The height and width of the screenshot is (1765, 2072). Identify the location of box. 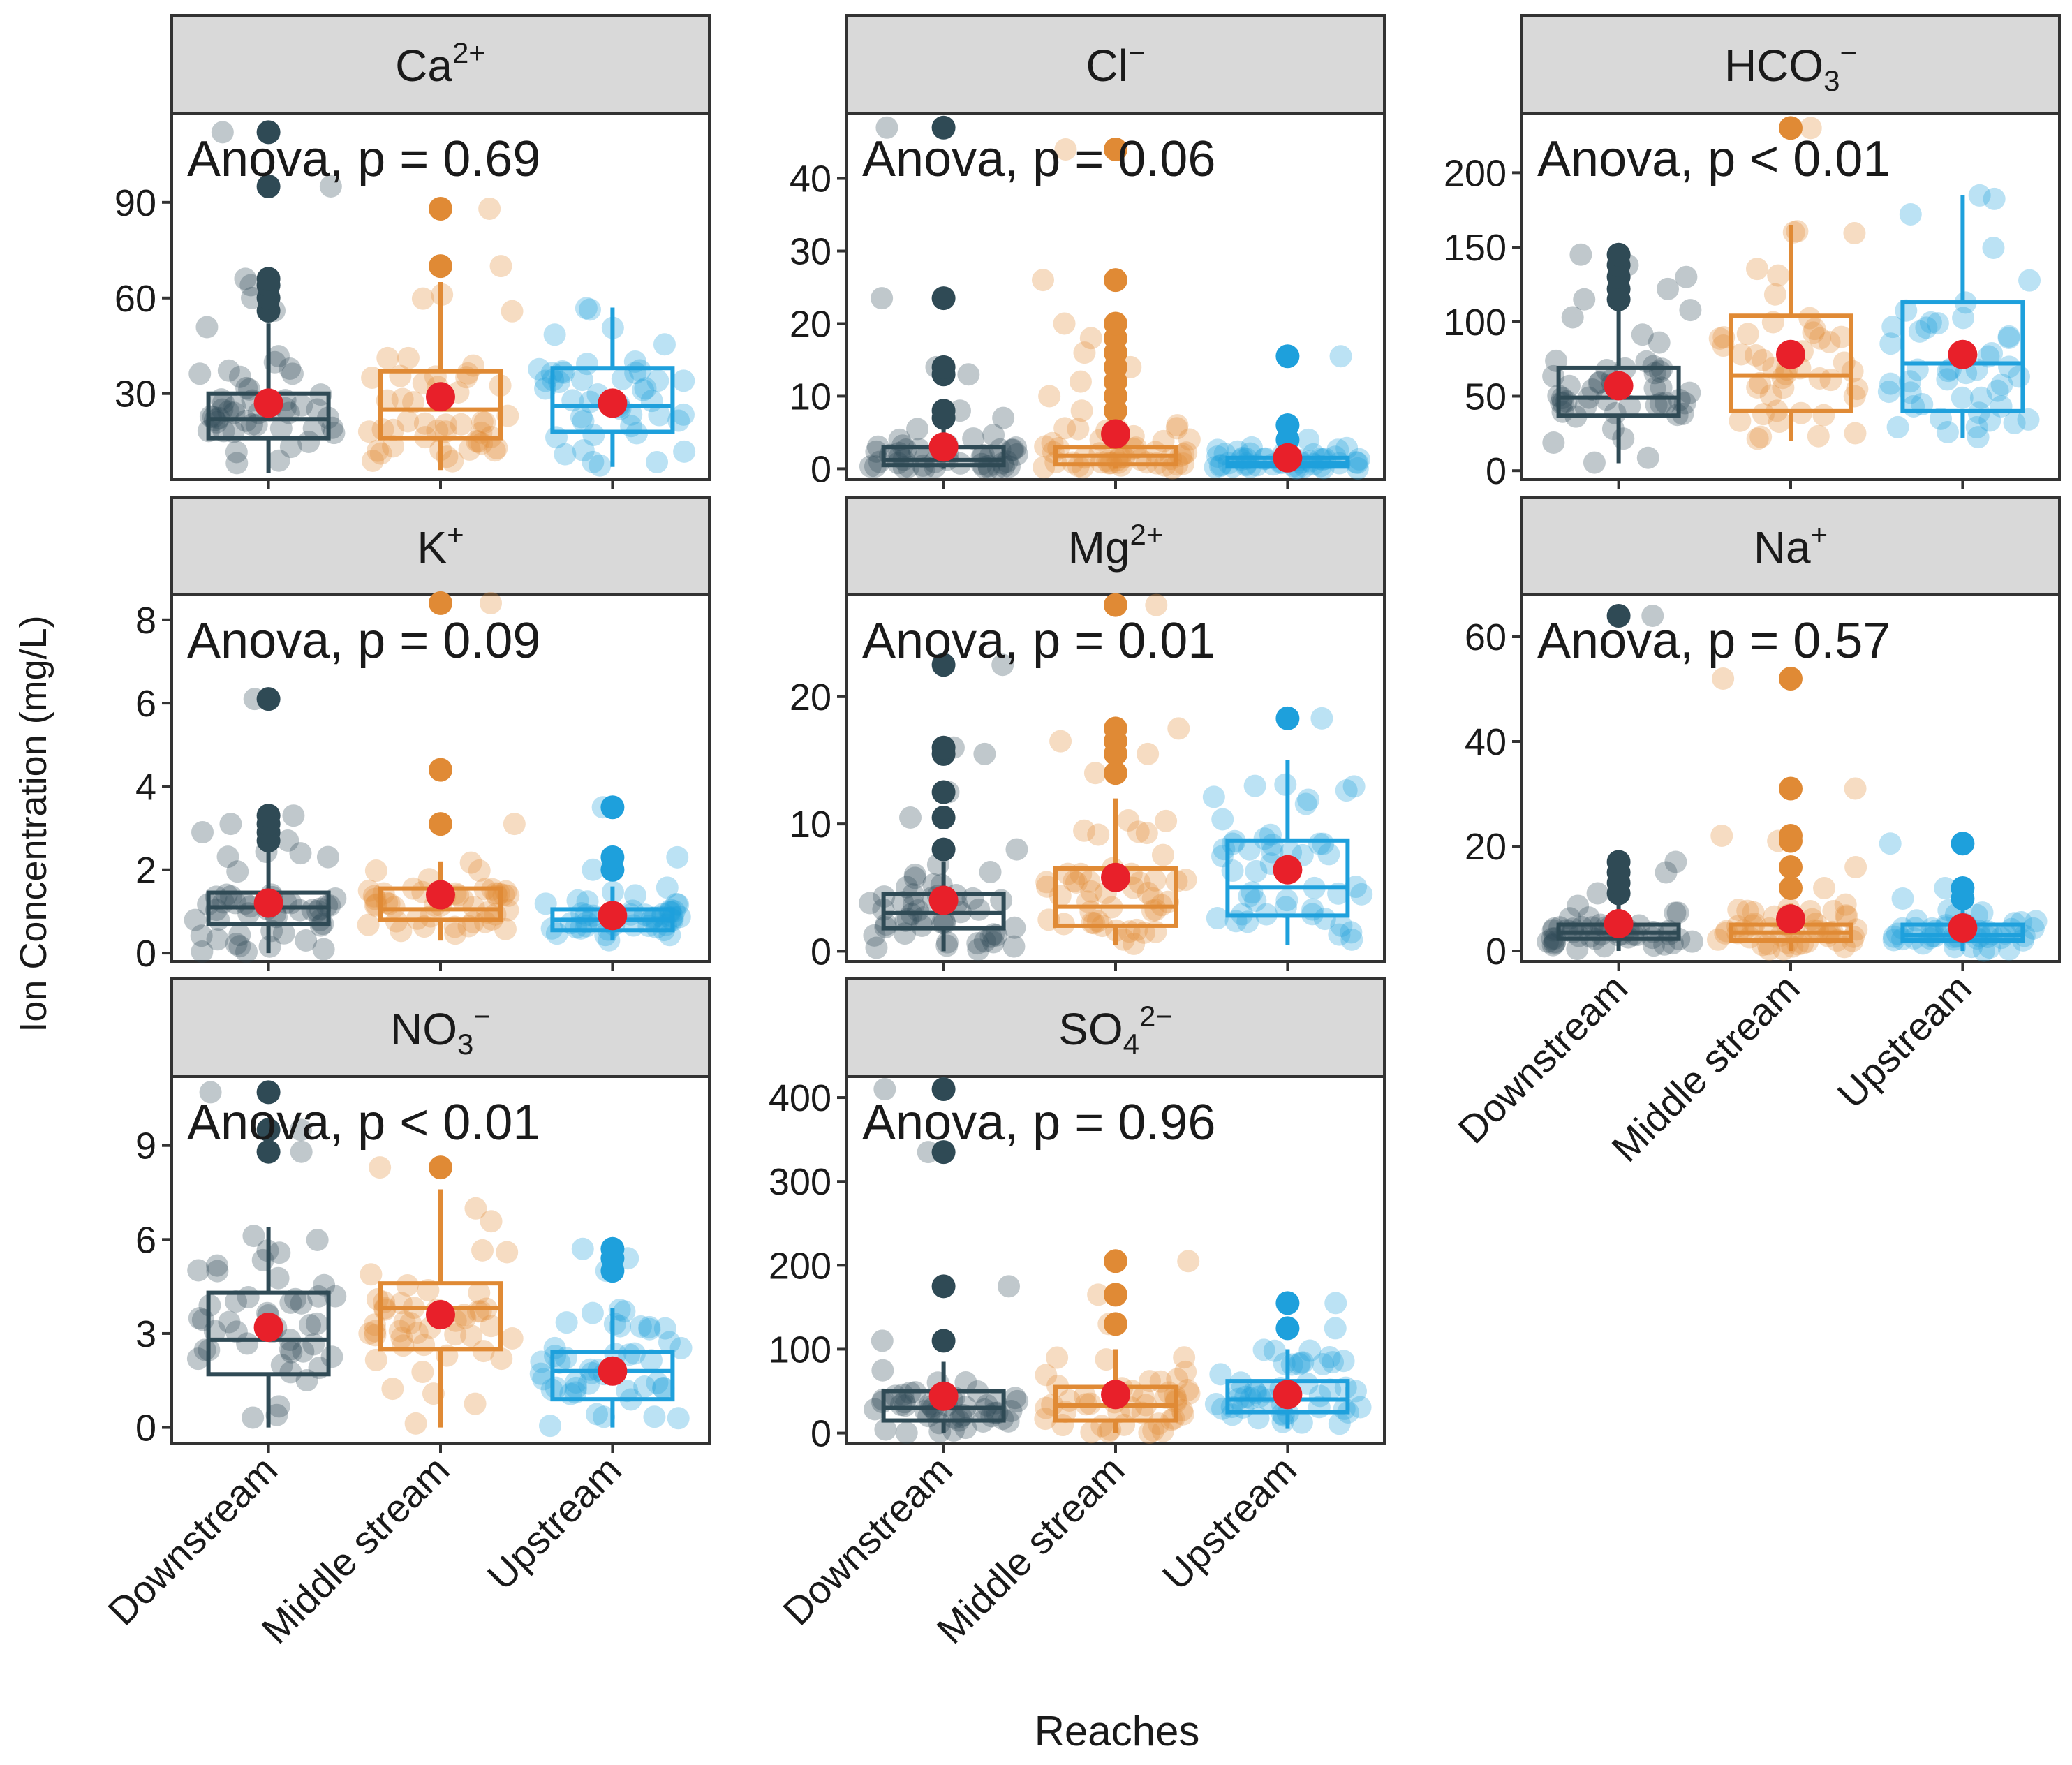
(1791, 363).